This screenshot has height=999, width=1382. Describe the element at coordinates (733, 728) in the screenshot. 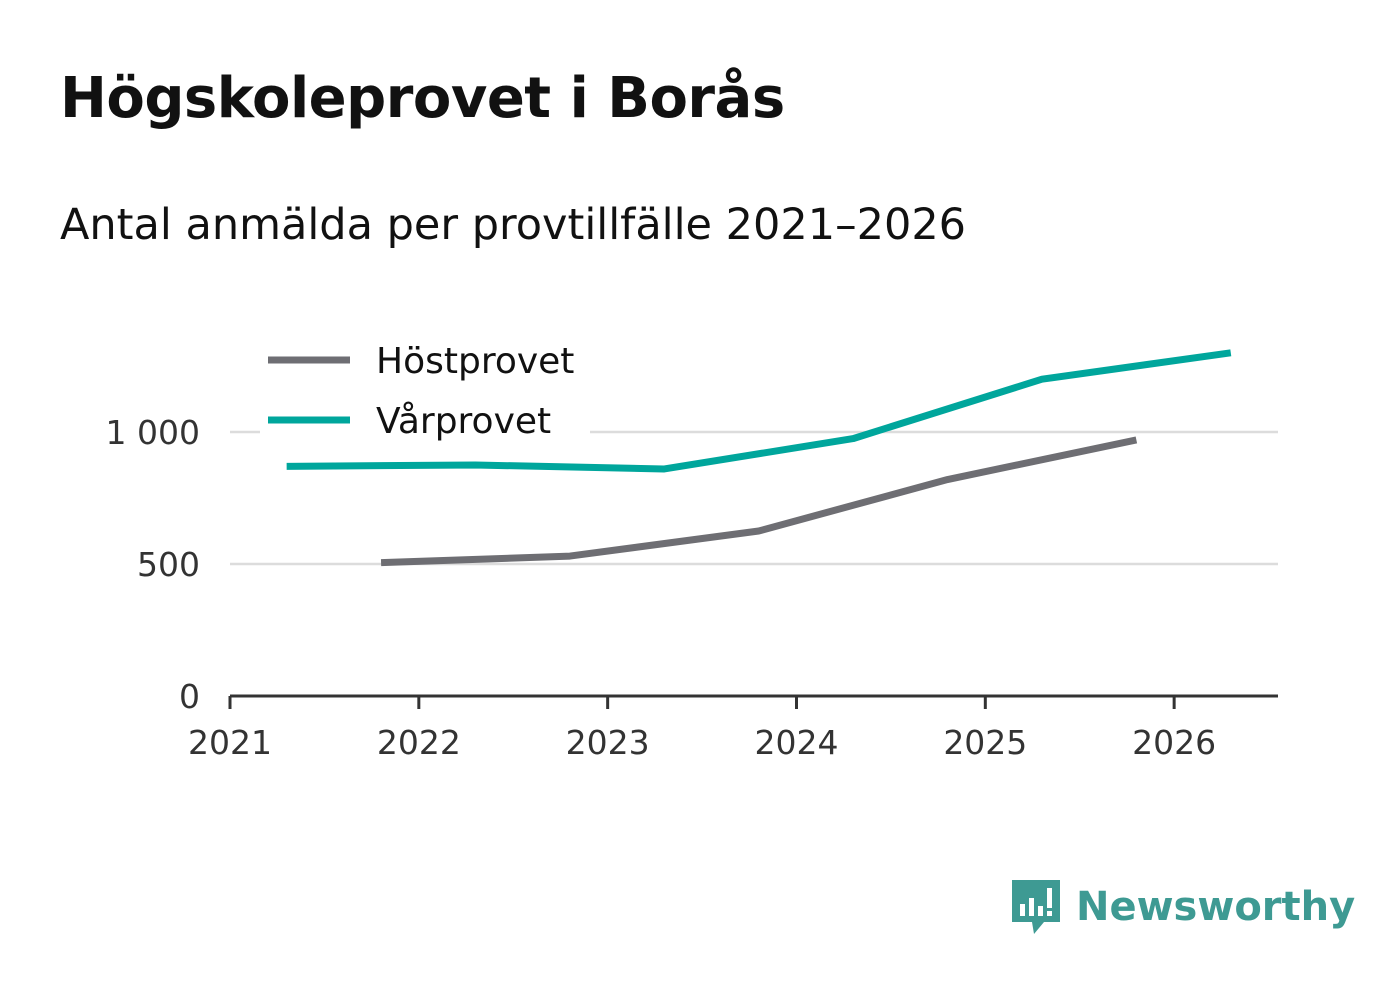

I see `x-axis: 2021 2022 2023 2024 2025 2026` at that location.